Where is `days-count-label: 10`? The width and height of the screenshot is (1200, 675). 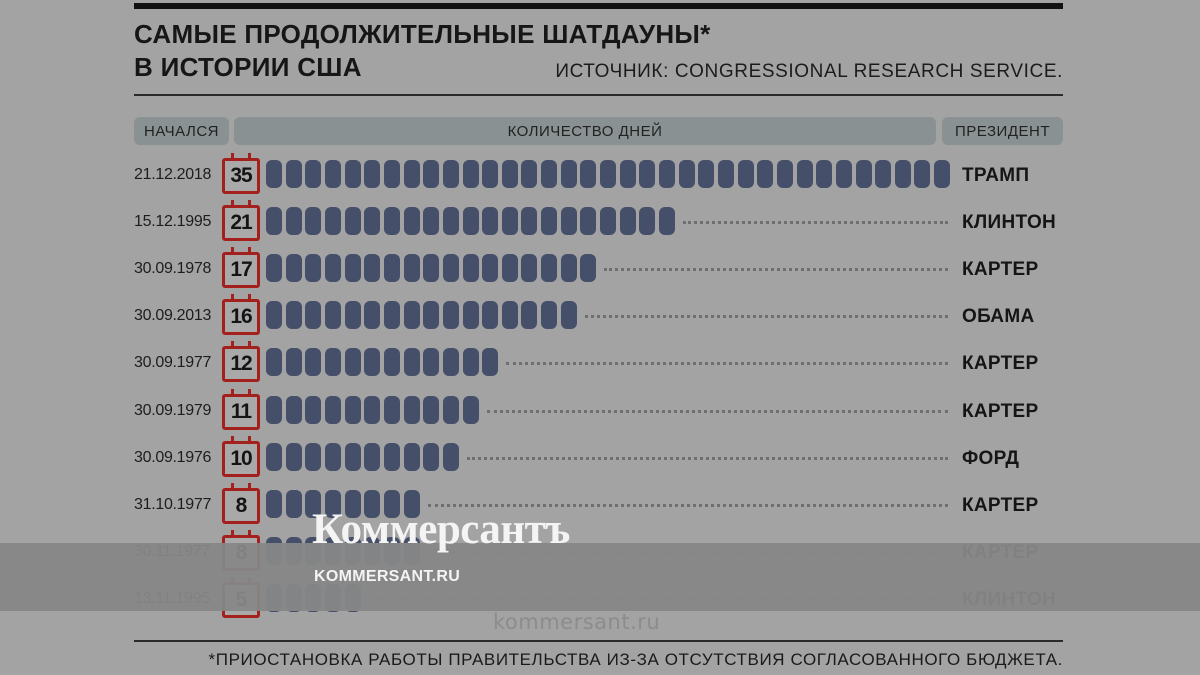
days-count-label: 10 is located at coordinates (241, 458).